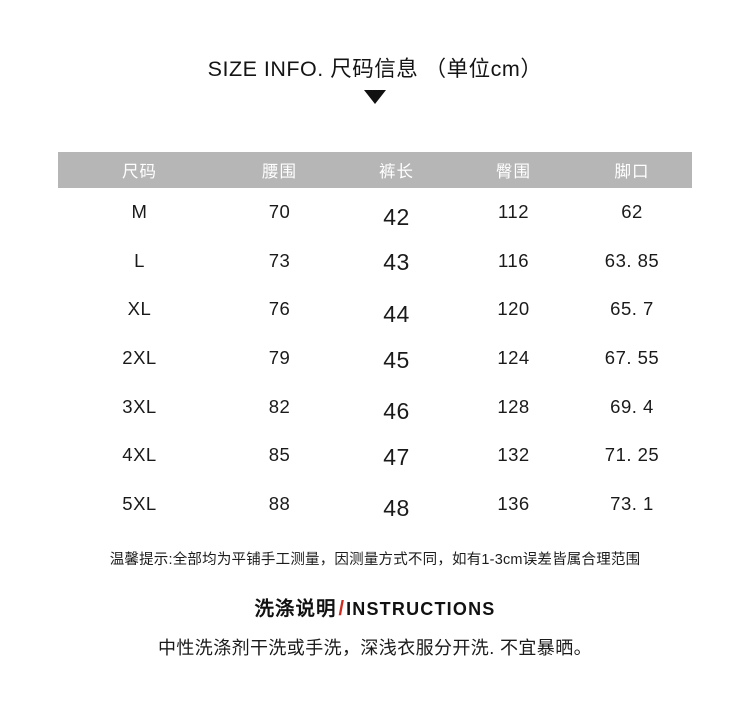 The height and width of the screenshot is (712, 750). I want to click on table-row: 5XL 88 48 136 73. 1, so click(375, 504).